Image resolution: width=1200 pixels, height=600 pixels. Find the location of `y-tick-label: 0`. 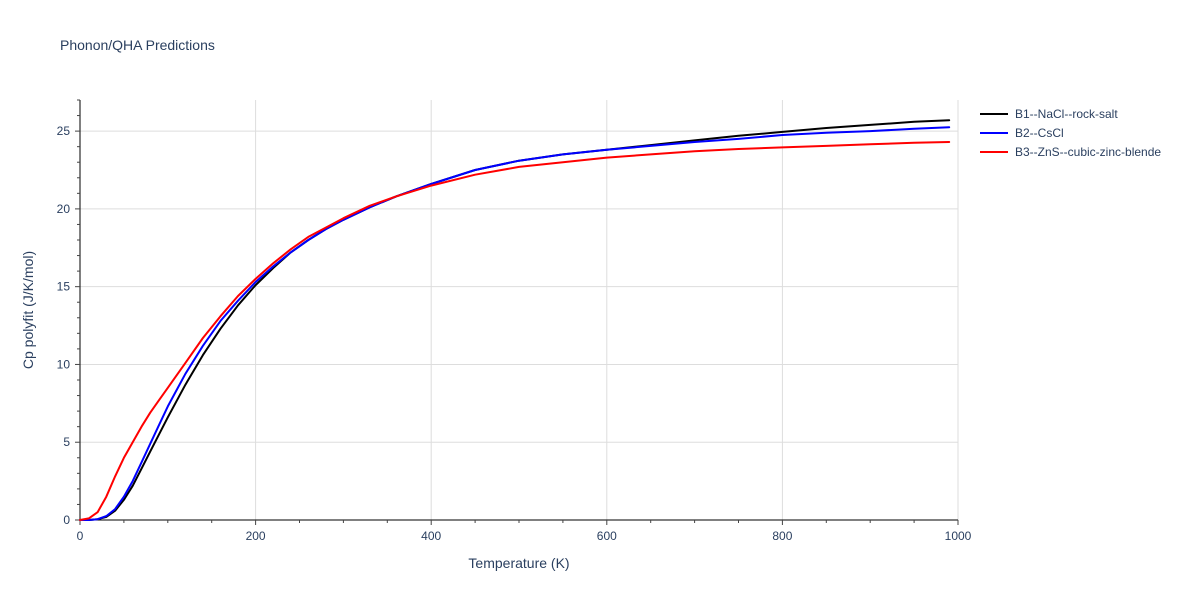

y-tick-label: 0 is located at coordinates (66, 520).